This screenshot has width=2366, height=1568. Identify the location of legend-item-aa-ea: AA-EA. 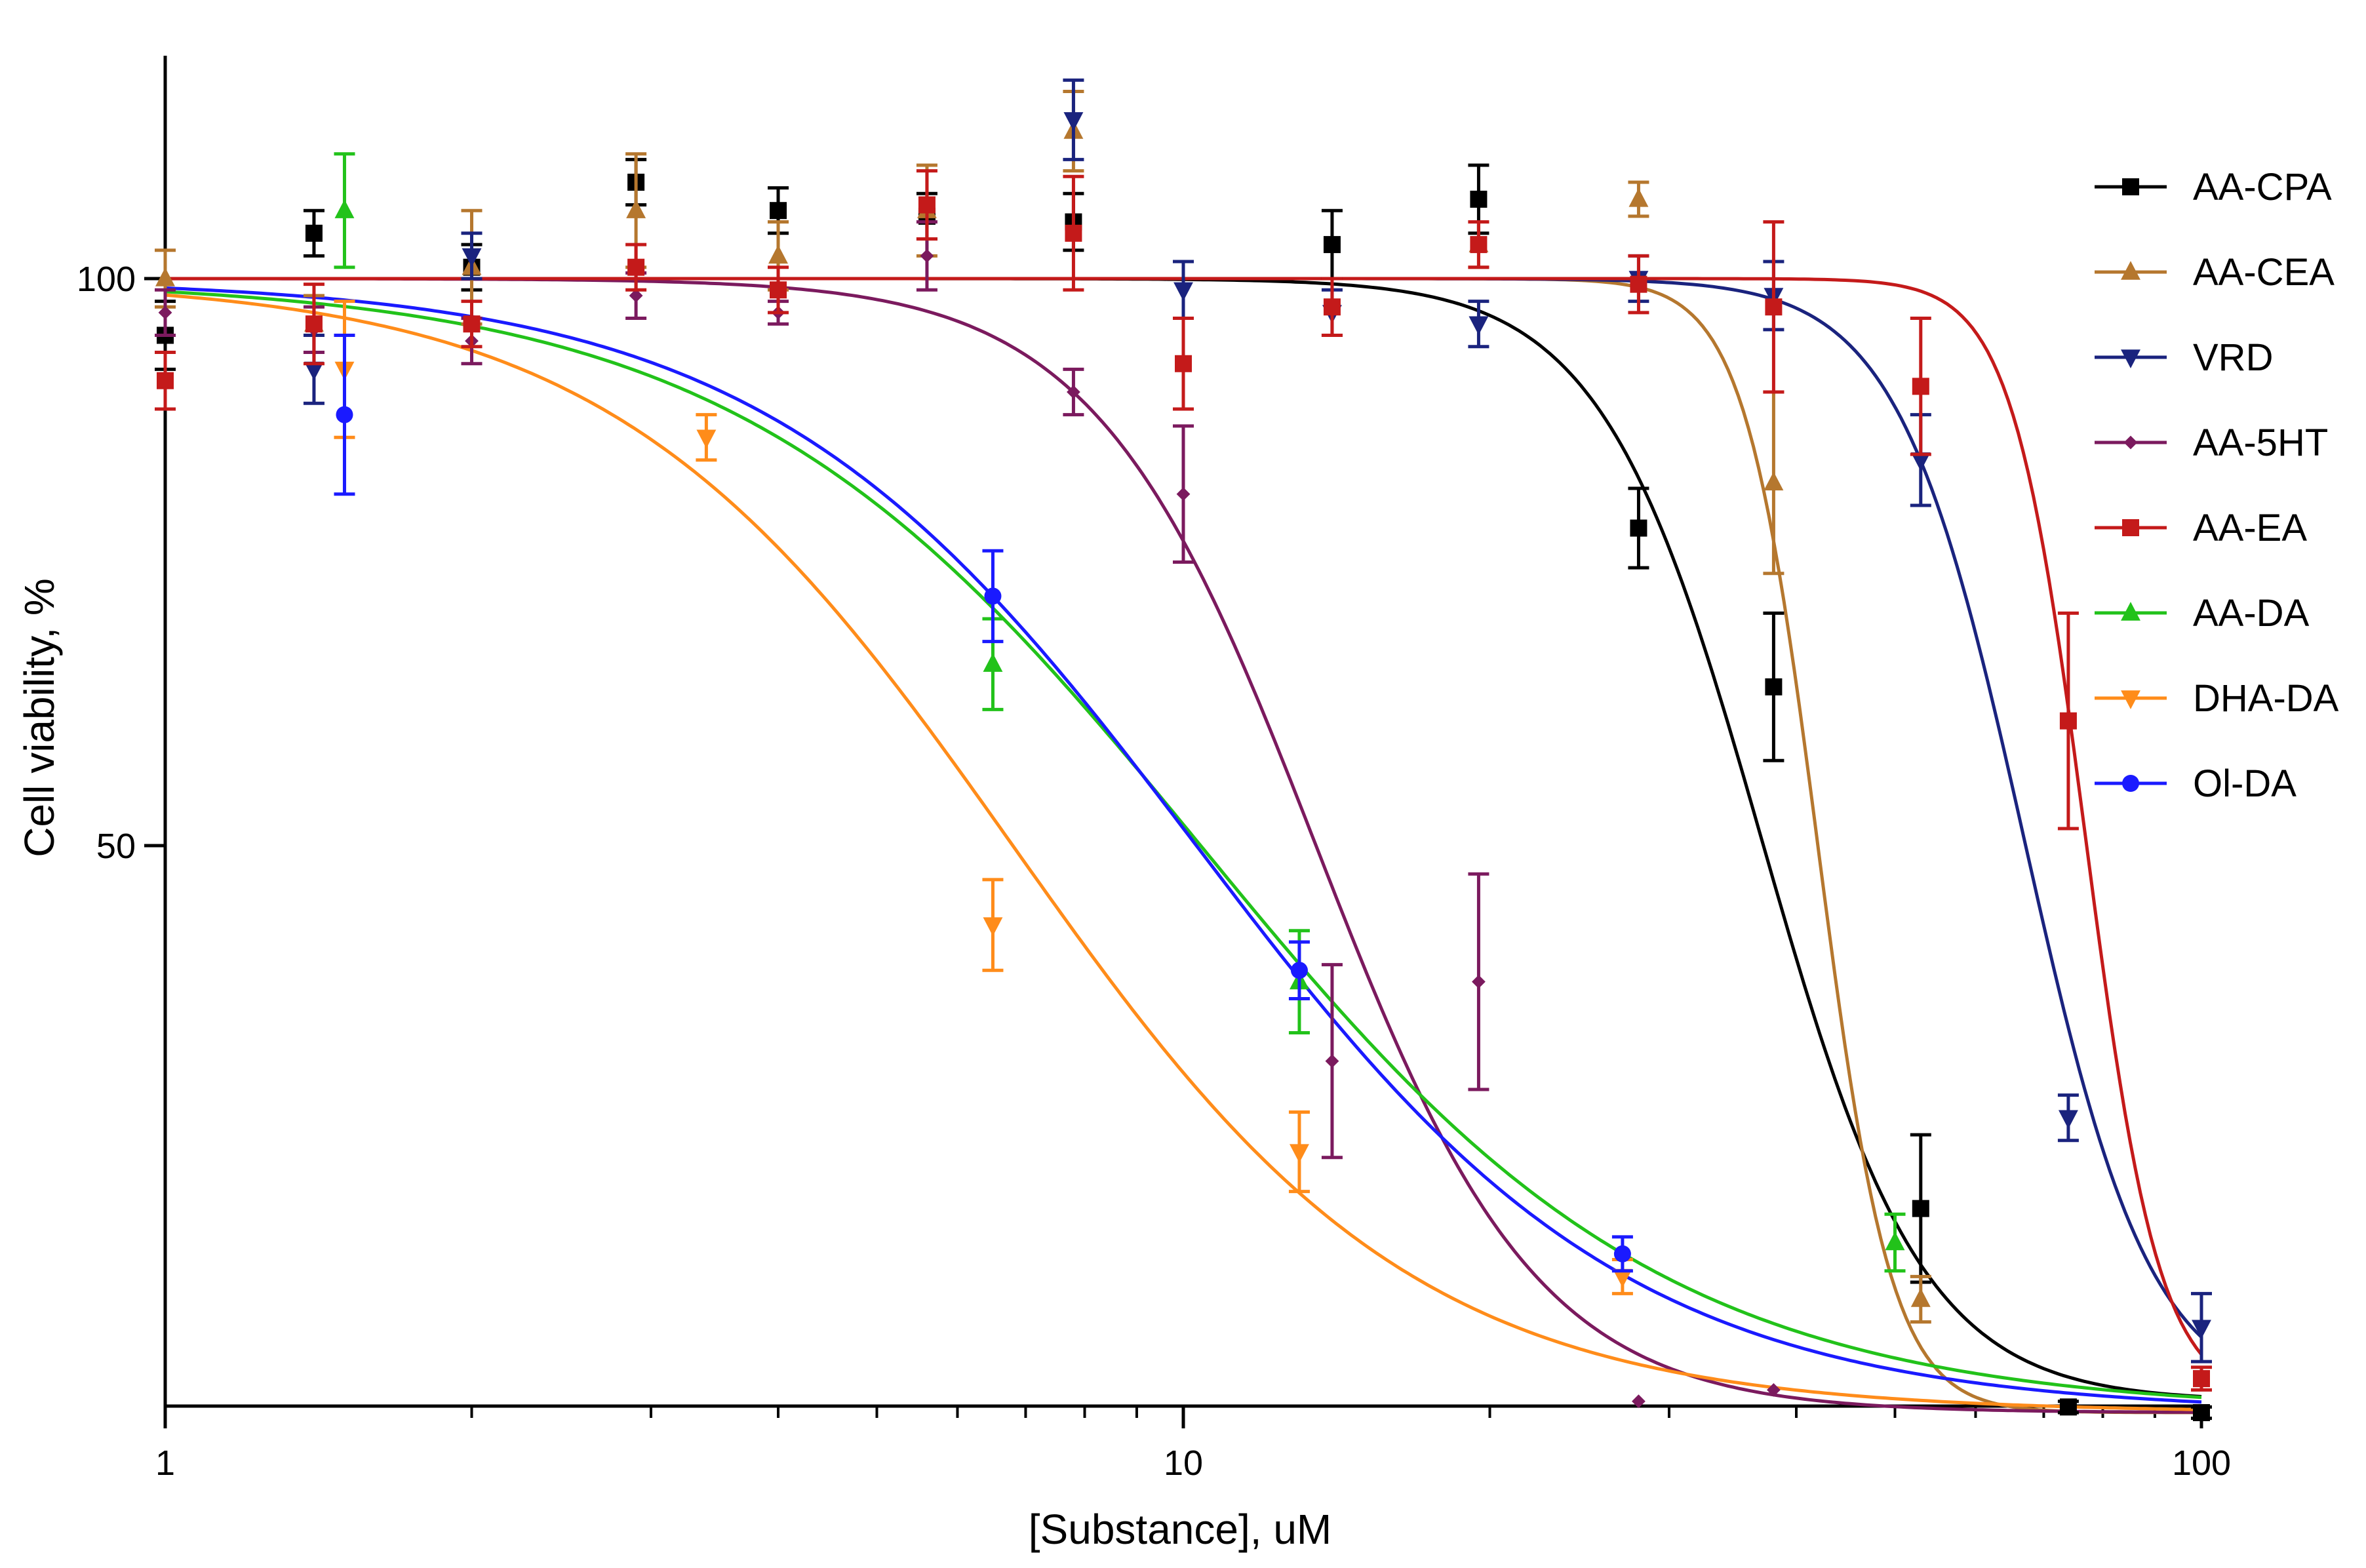
(2201, 528).